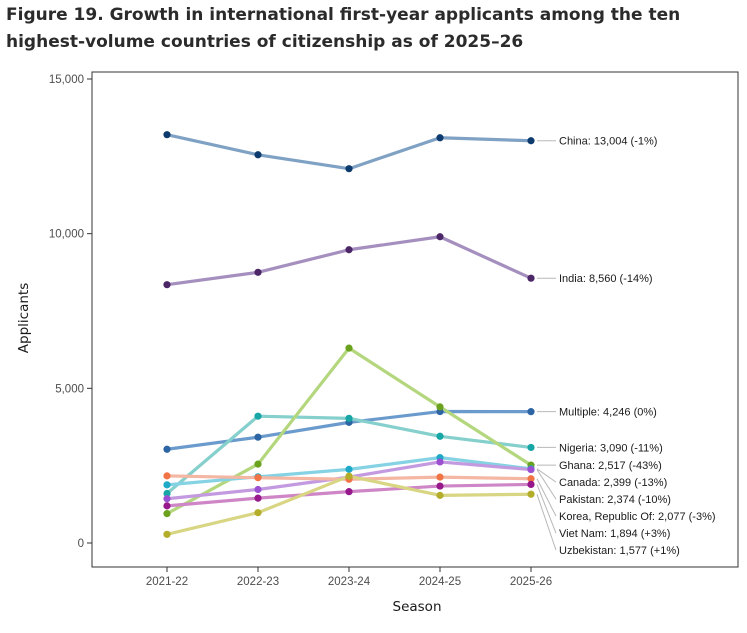 The width and height of the screenshot is (747, 633). I want to click on x-axis-title: Season, so click(417, 607).